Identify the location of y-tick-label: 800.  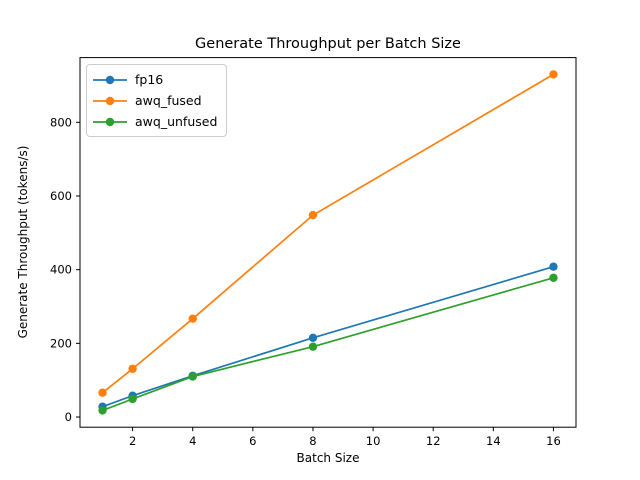
(61, 122).